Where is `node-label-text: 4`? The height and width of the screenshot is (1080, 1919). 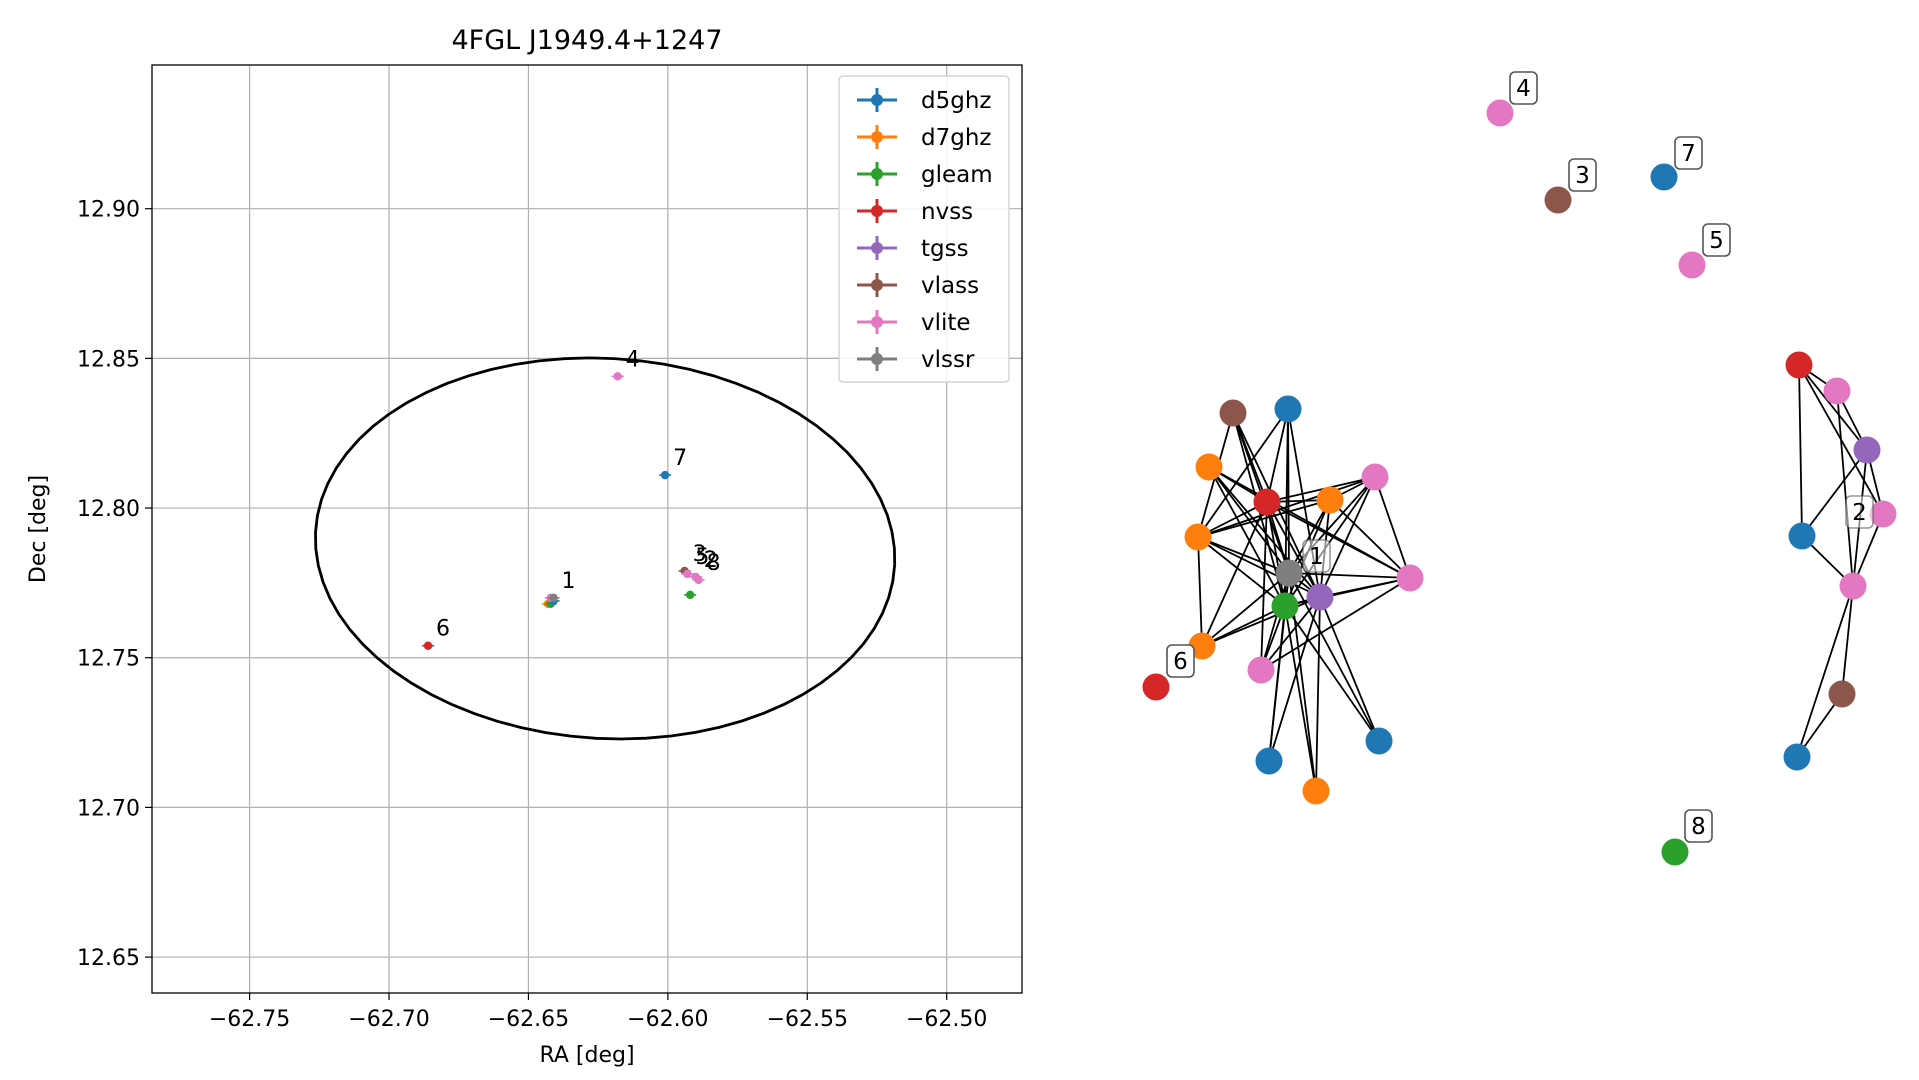 node-label-text: 4 is located at coordinates (1523, 89).